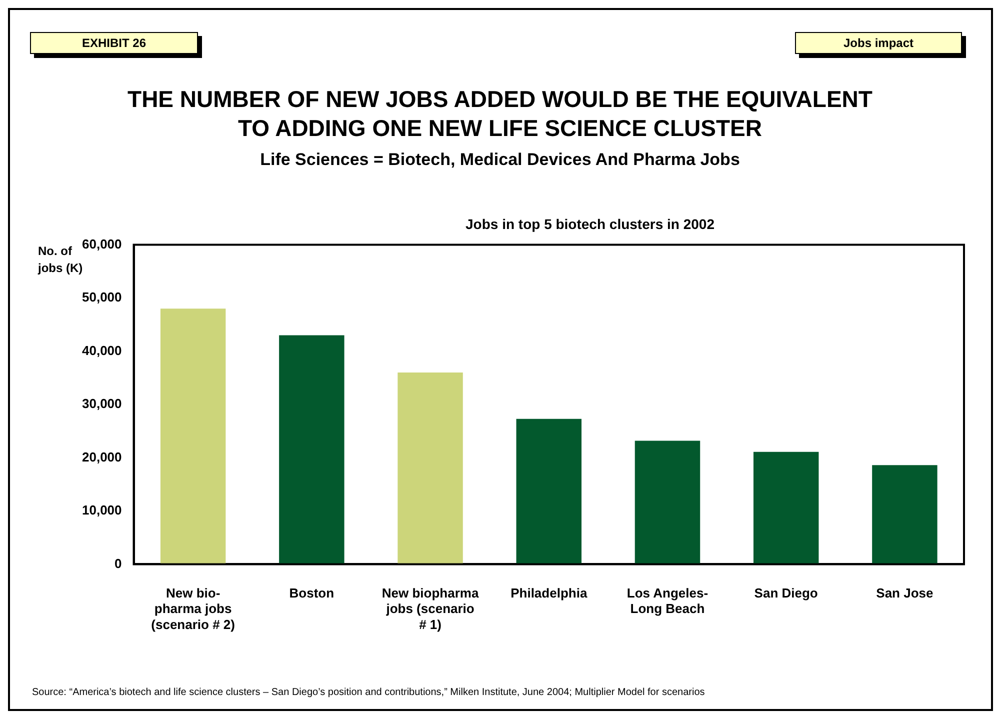 The image size is (999, 719). What do you see at coordinates (102, 456) in the screenshot?
I see `y-tick-label: 20,000` at bounding box center [102, 456].